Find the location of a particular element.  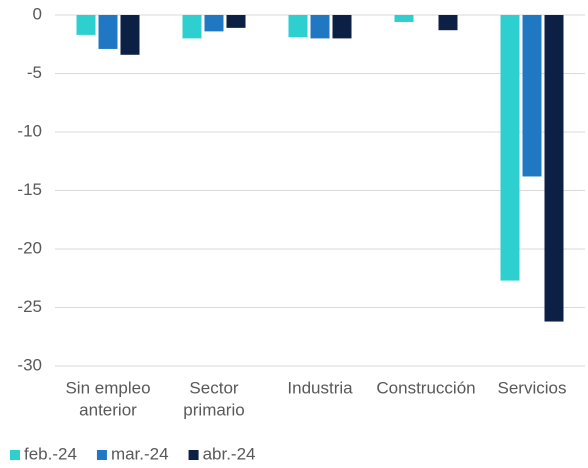

x-tick-label: Construcción is located at coordinates (425, 387).